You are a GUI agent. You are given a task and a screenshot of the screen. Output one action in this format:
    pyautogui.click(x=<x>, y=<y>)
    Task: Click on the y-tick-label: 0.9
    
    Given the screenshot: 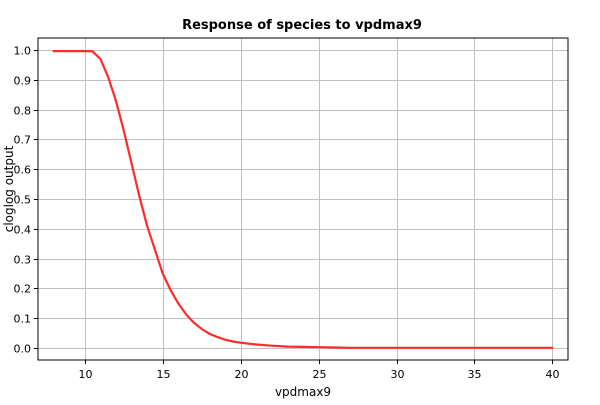 What is the action you would take?
    pyautogui.click(x=23, y=81)
    